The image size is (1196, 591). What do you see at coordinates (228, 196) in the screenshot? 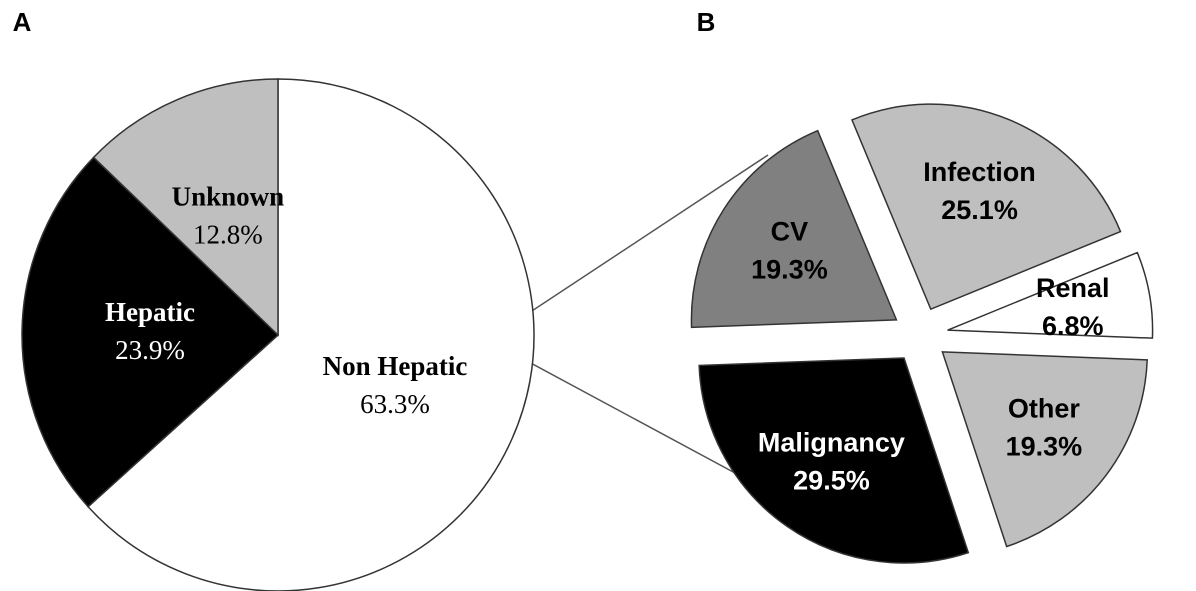
I see `slice-label: Unknown` at bounding box center [228, 196].